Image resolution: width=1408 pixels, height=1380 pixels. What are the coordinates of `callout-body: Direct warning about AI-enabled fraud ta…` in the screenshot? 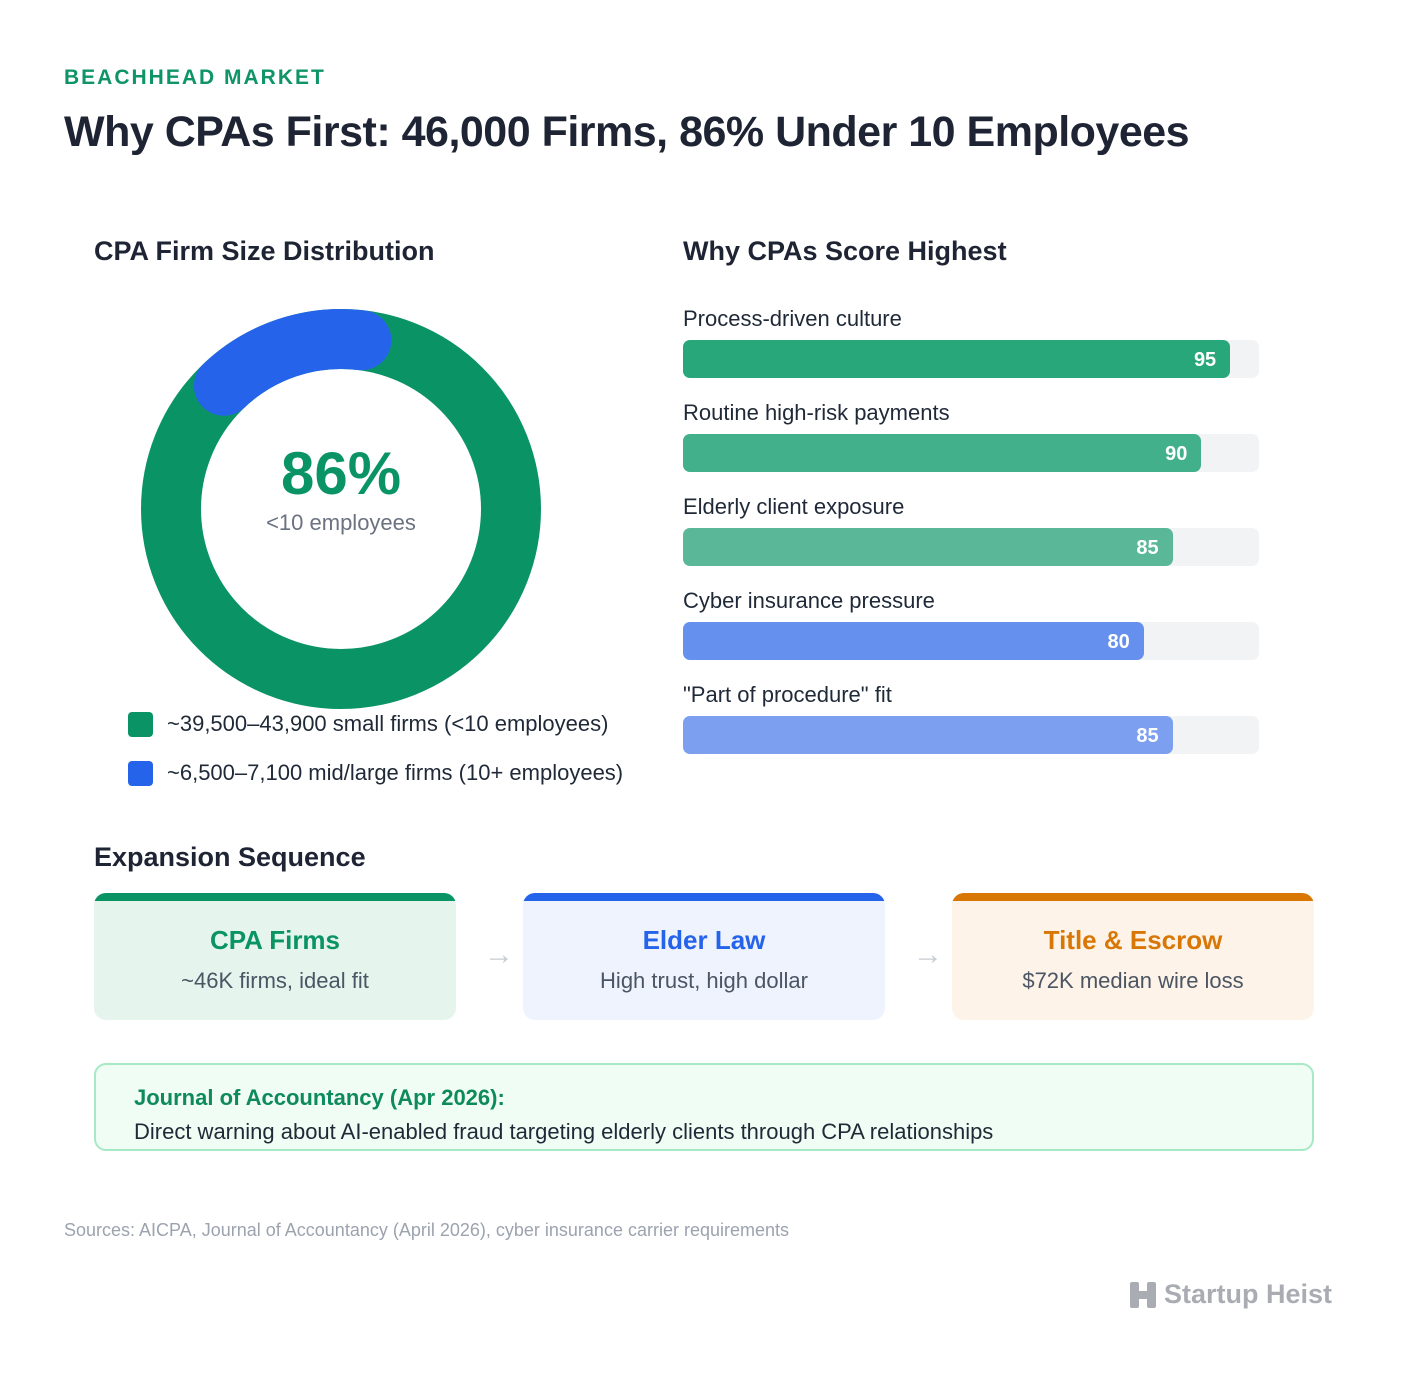 It's located at (564, 1131).